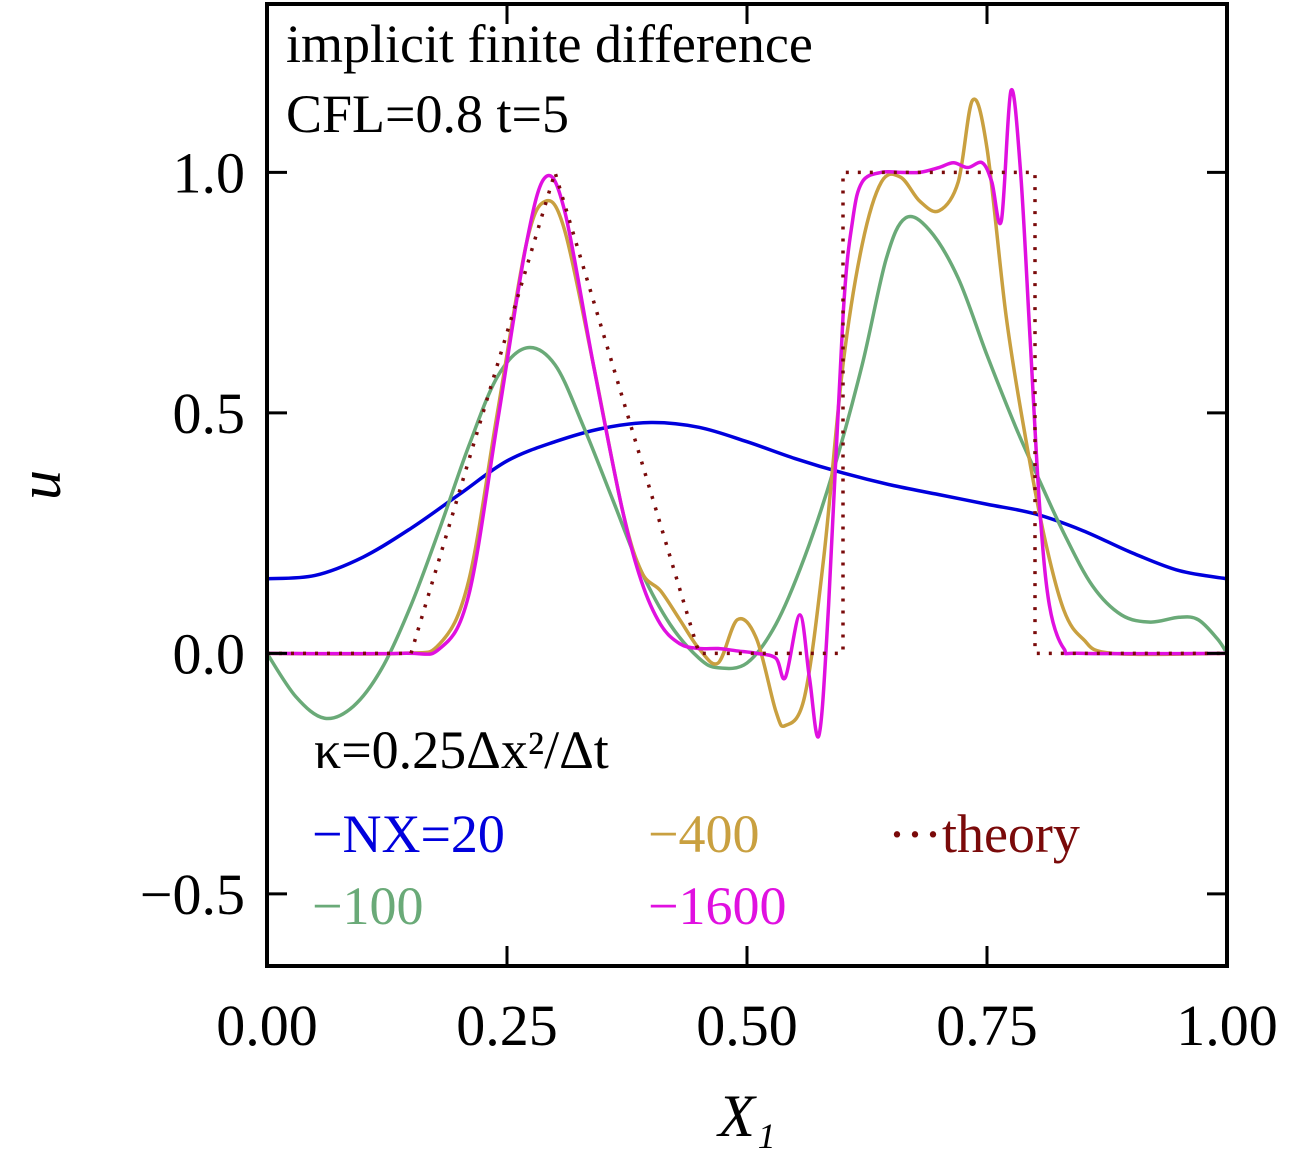 The image size is (1291, 1161). Describe the element at coordinates (746, 1116) in the screenshot. I see `x-axis-label: X₁` at that location.